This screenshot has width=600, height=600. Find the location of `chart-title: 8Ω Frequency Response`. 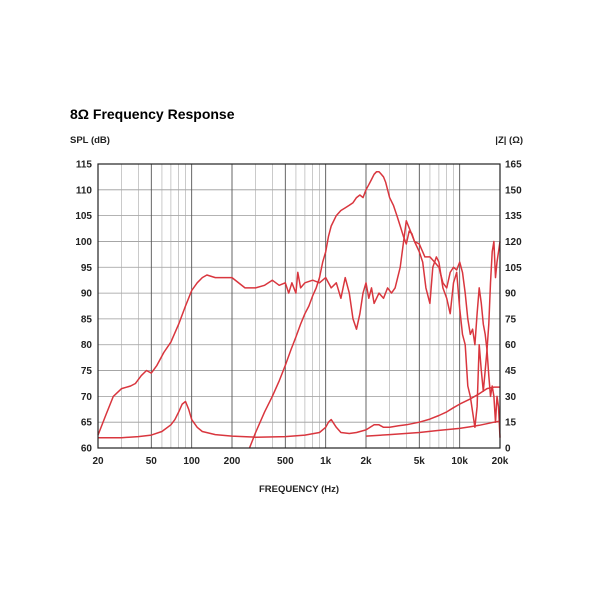

chart-title: 8Ω Frequency Response is located at coordinates (152, 114).